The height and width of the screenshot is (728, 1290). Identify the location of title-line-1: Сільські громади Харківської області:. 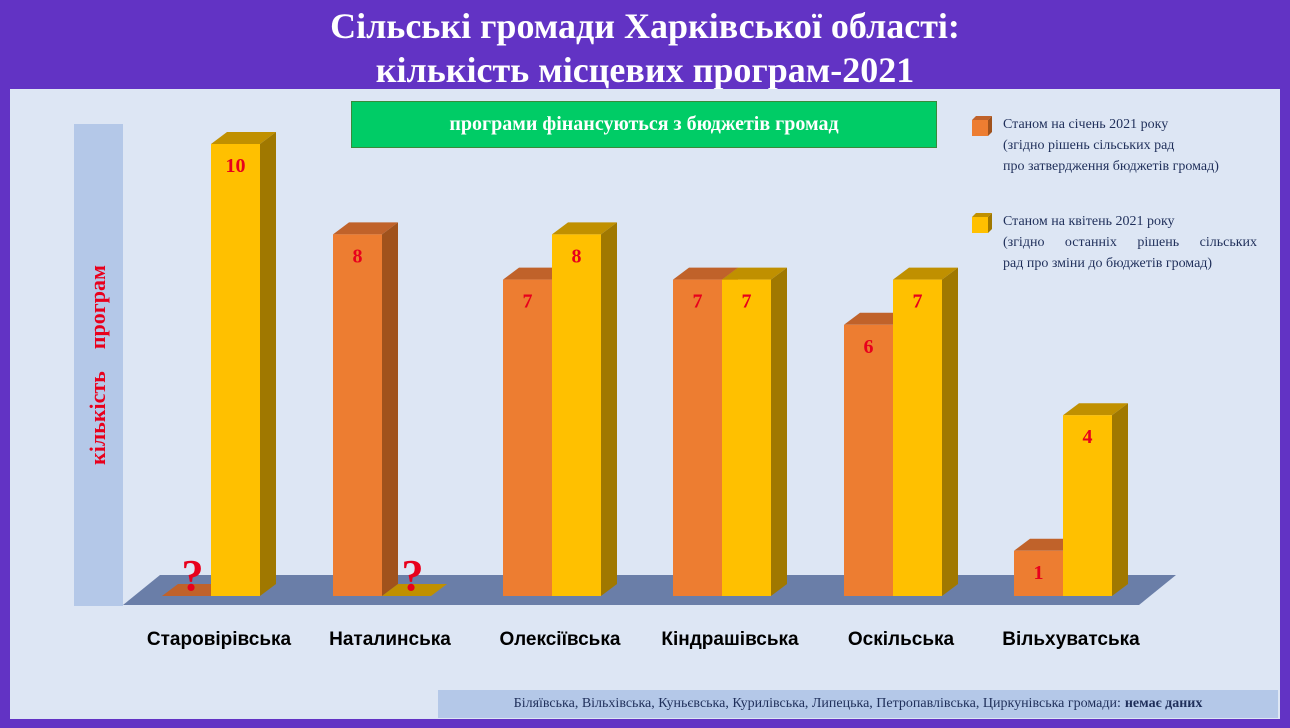
(645, 26).